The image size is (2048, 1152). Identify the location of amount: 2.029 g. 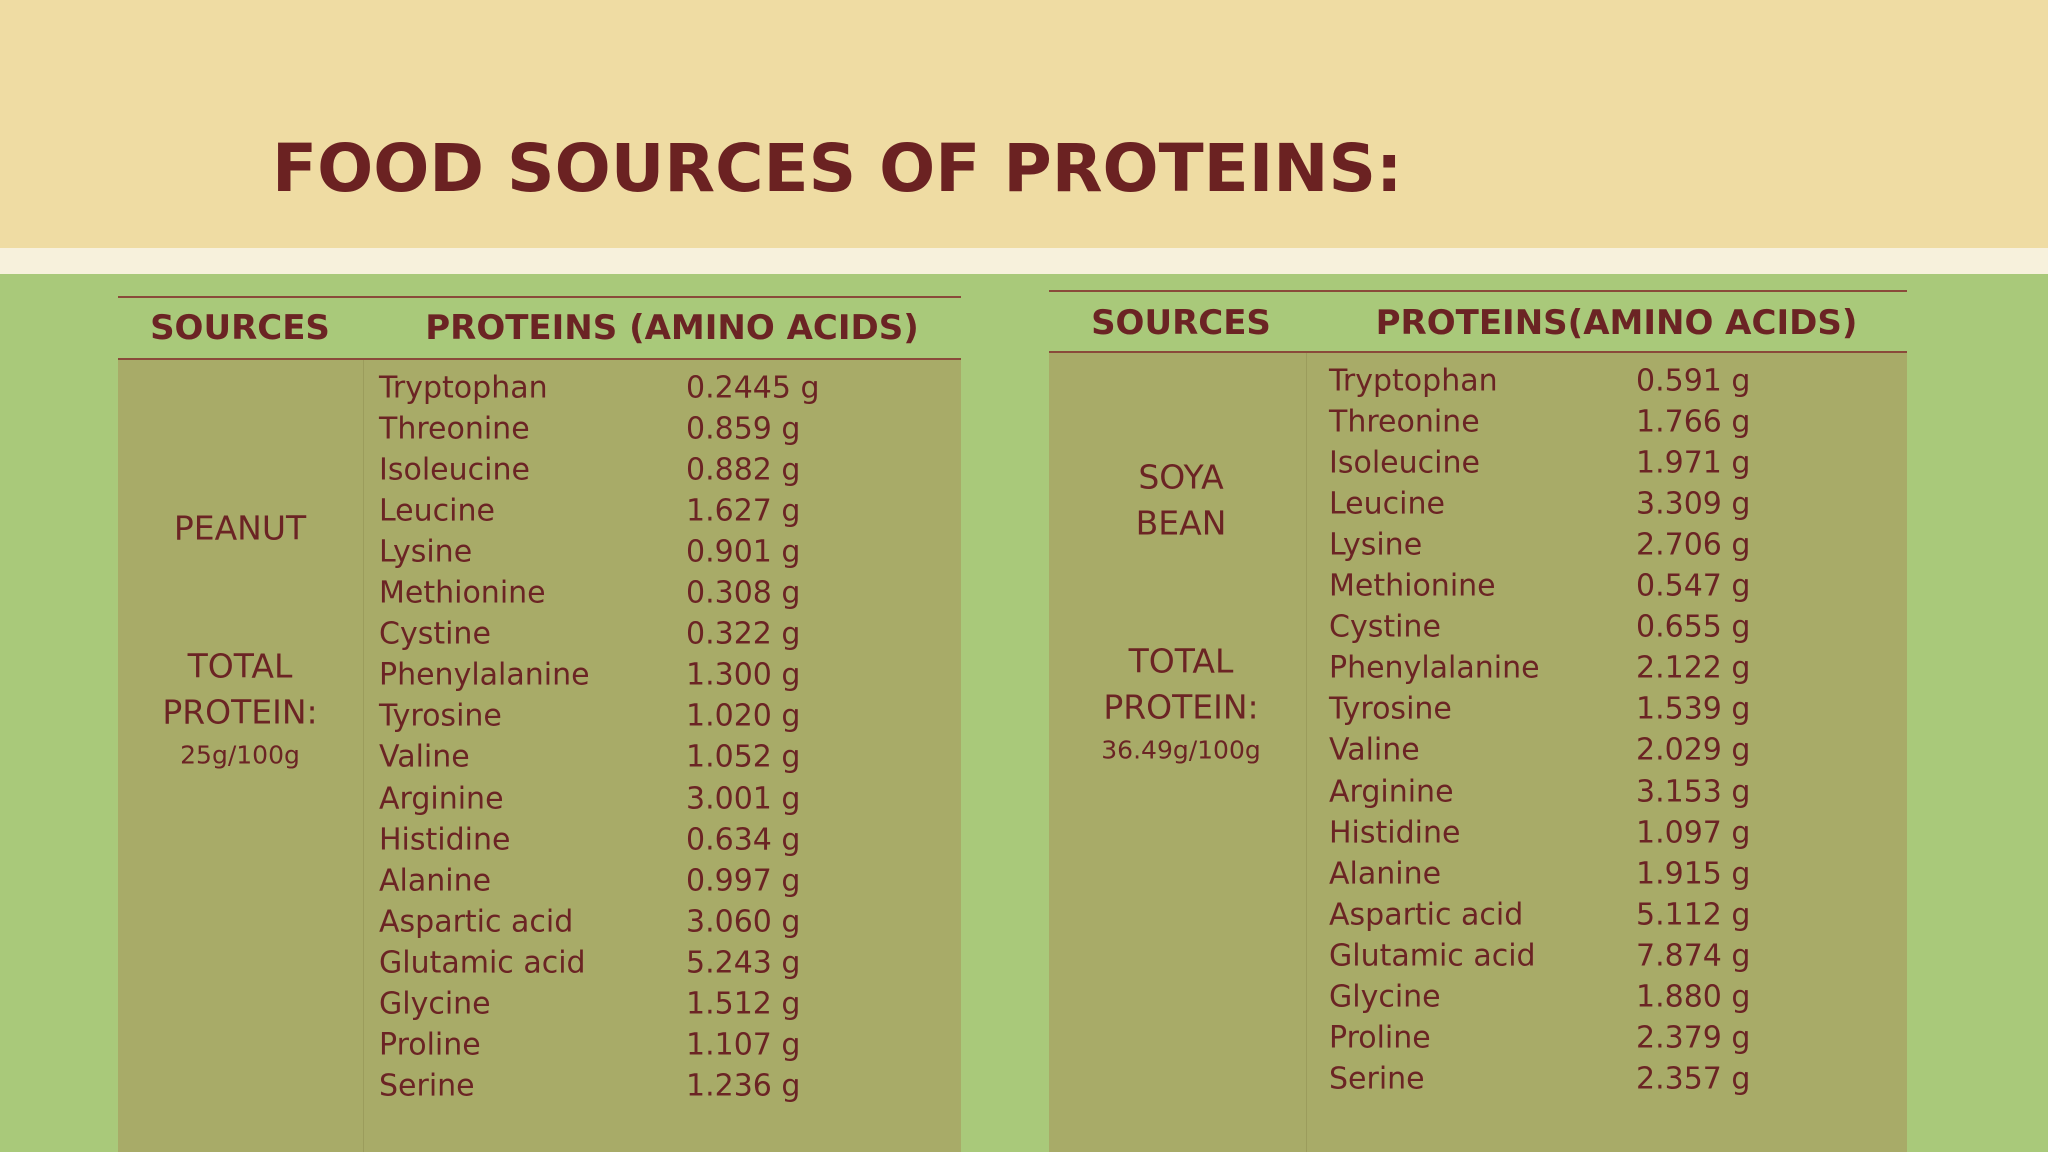
(1693, 750).